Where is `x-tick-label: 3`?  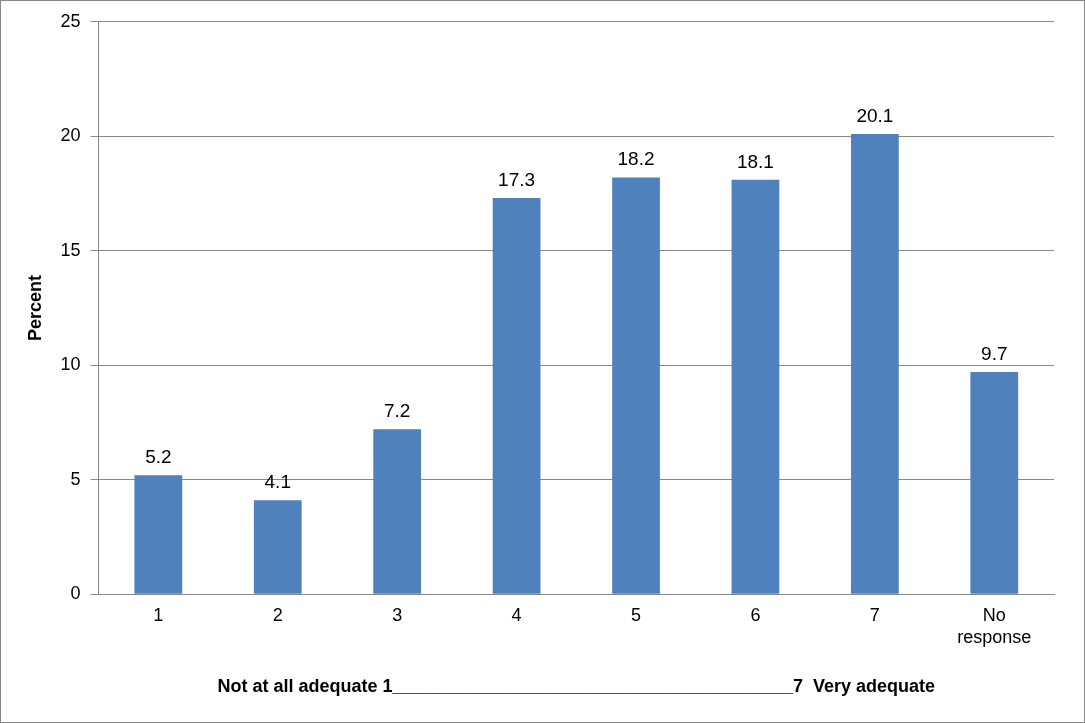
x-tick-label: 3 is located at coordinates (397, 614).